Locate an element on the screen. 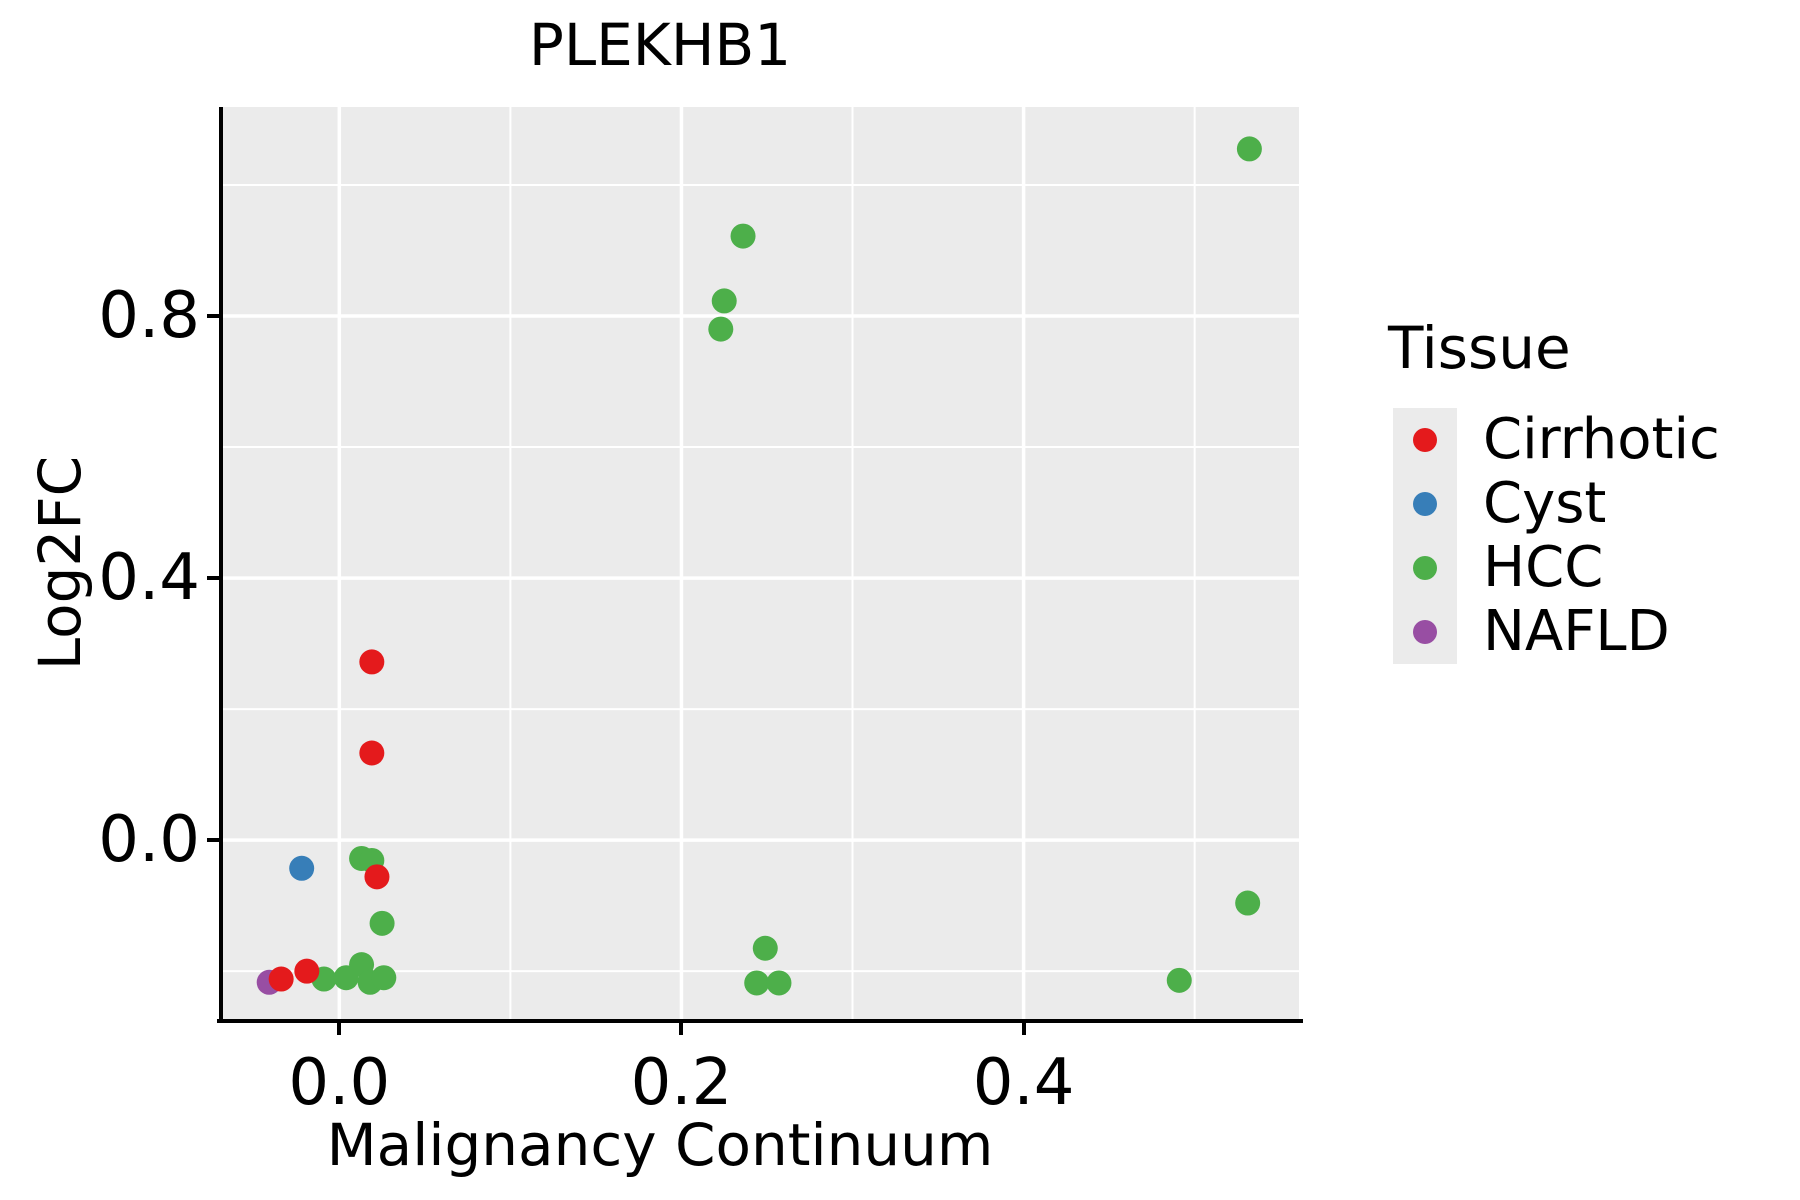  y-tick-label: 0.0 is located at coordinates (149, 840).